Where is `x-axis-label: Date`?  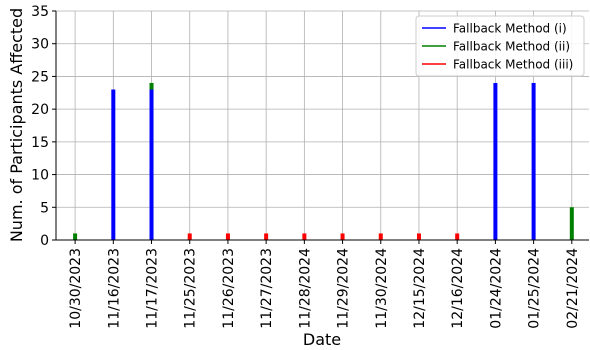
x-axis-label: Date is located at coordinates (322, 339).